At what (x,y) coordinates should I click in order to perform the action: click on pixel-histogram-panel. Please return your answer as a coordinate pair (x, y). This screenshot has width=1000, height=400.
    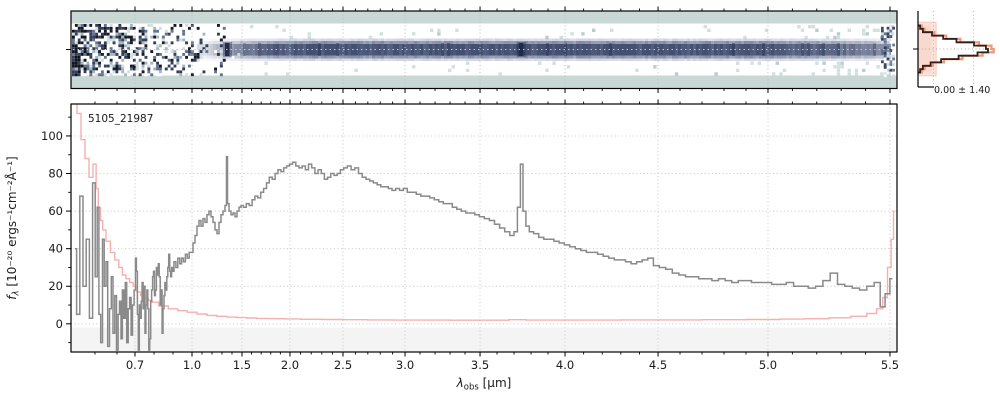
    Looking at the image, I should click on (955, 49).